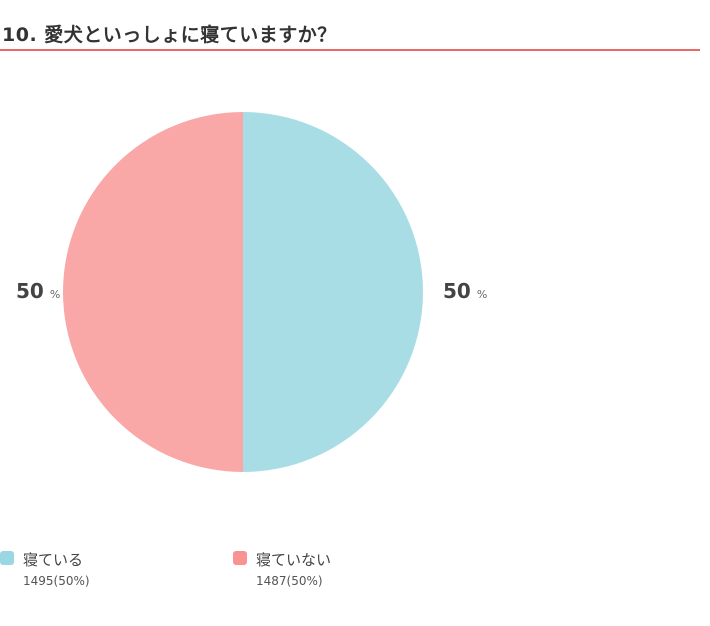  What do you see at coordinates (350, 50) in the screenshot?
I see `title-divider` at bounding box center [350, 50].